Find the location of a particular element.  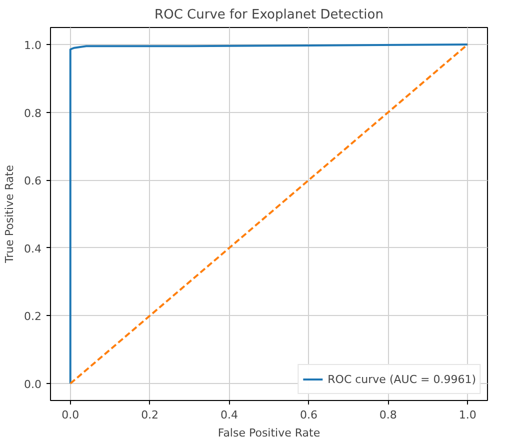

y-tick-label: 0.4 is located at coordinates (33, 249).